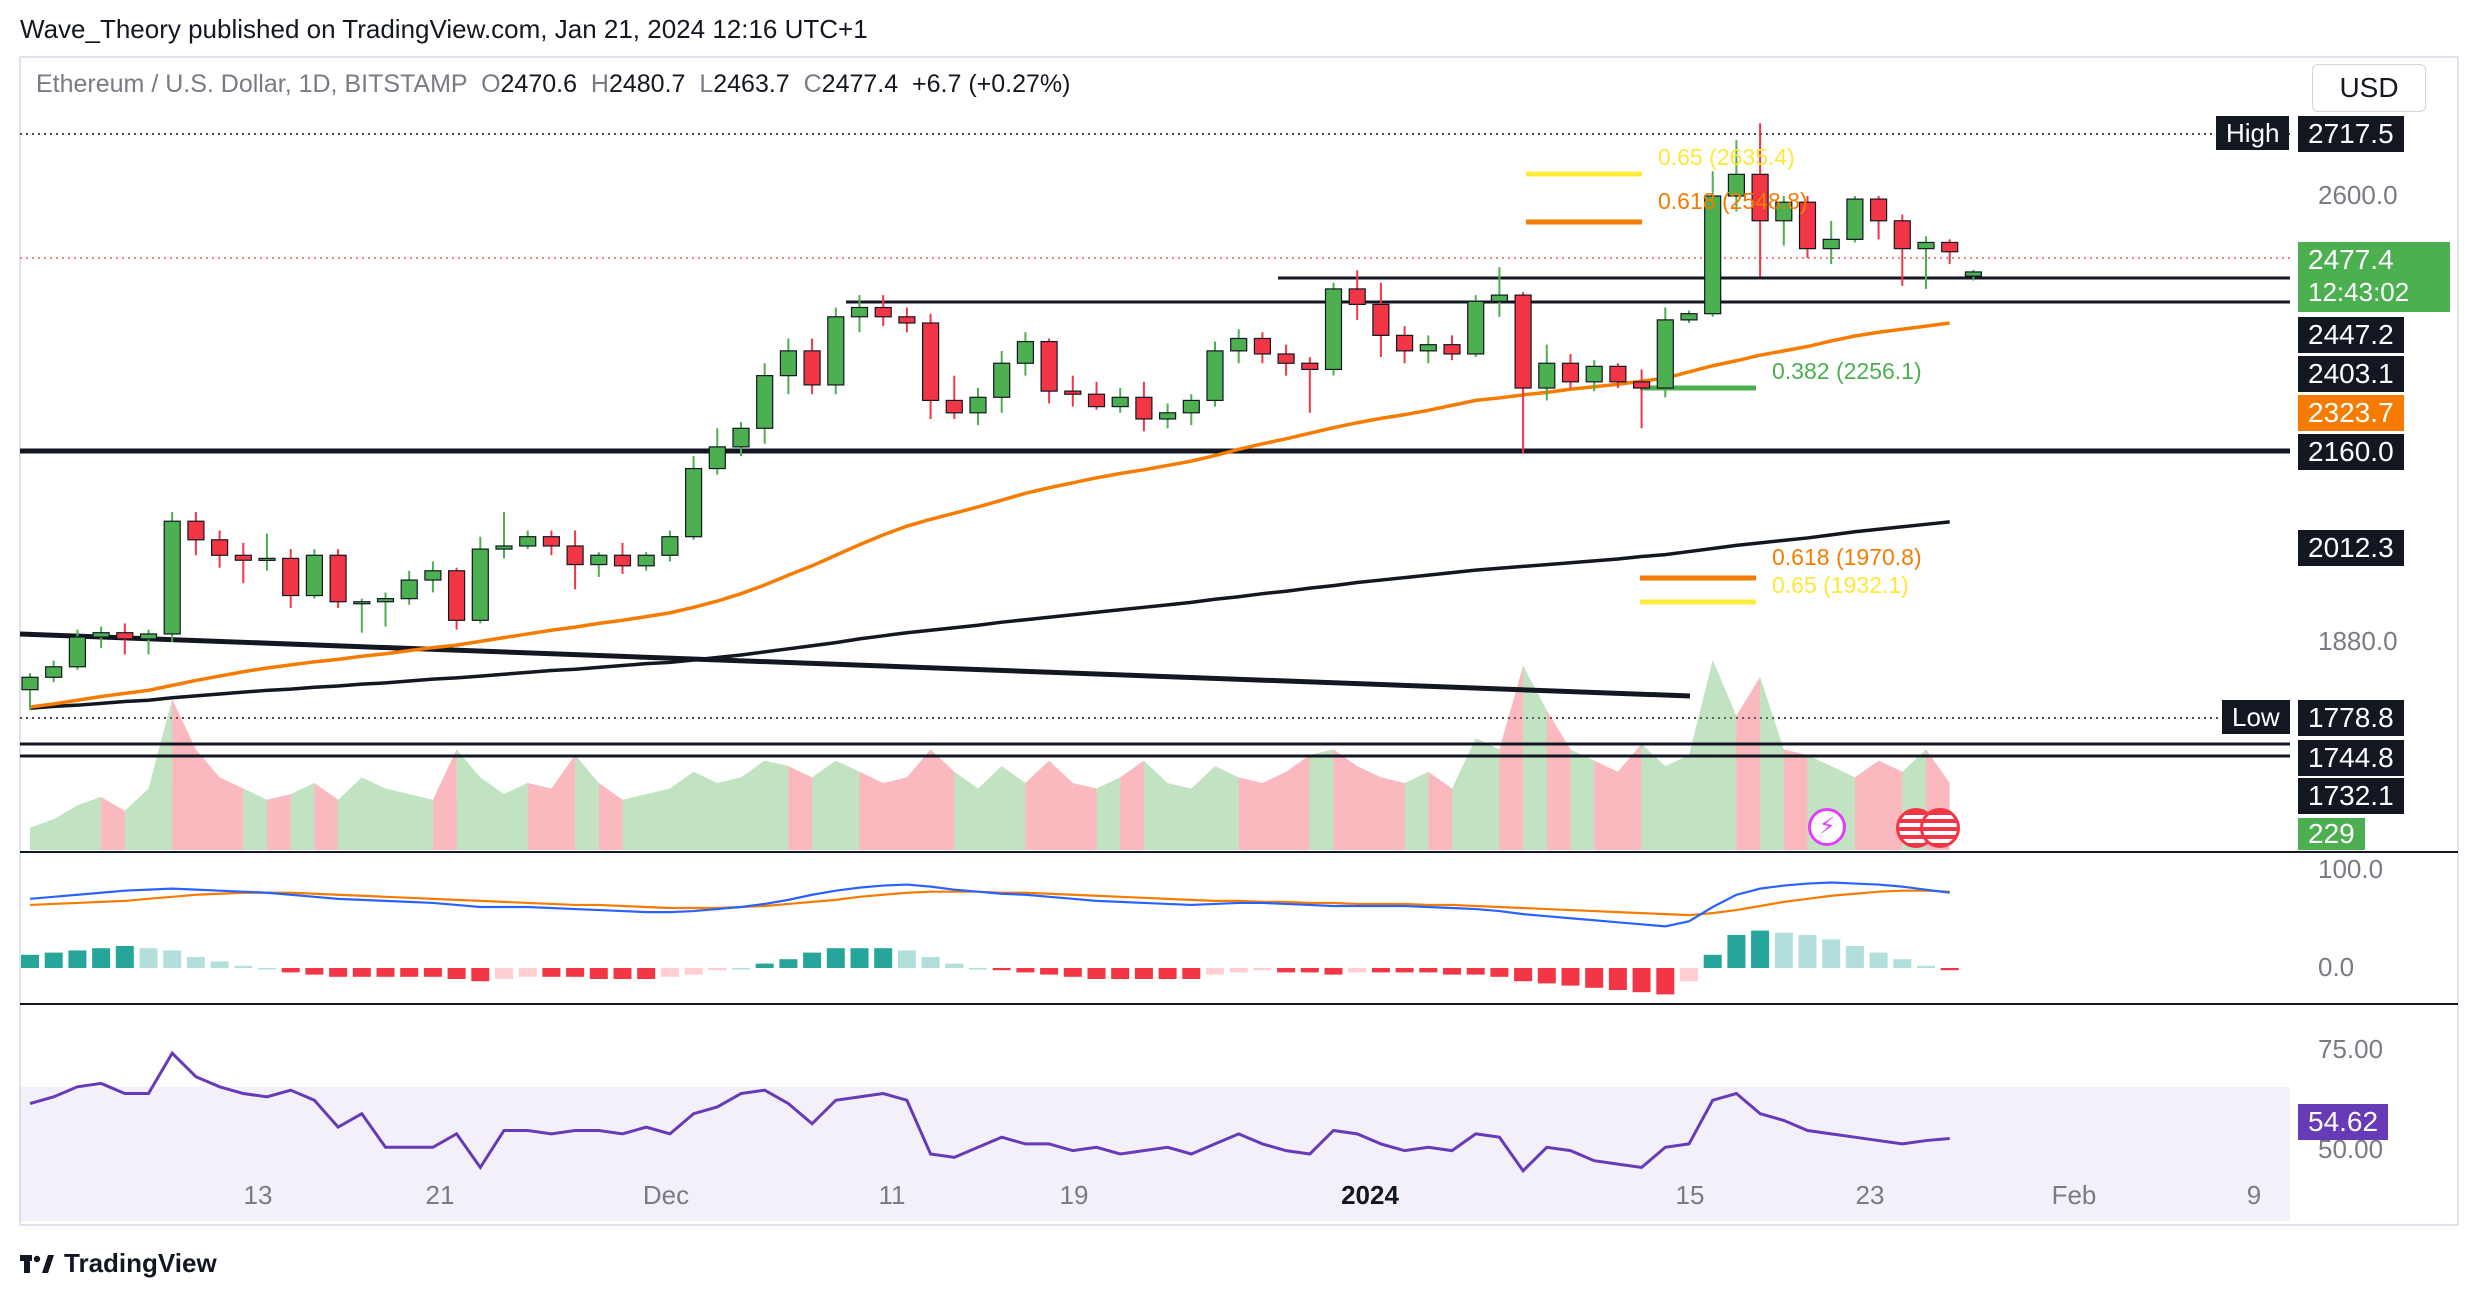 This screenshot has width=2478, height=1298. Describe the element at coordinates (1827, 827) in the screenshot. I see `lightning-event-icon: ⚡` at that location.